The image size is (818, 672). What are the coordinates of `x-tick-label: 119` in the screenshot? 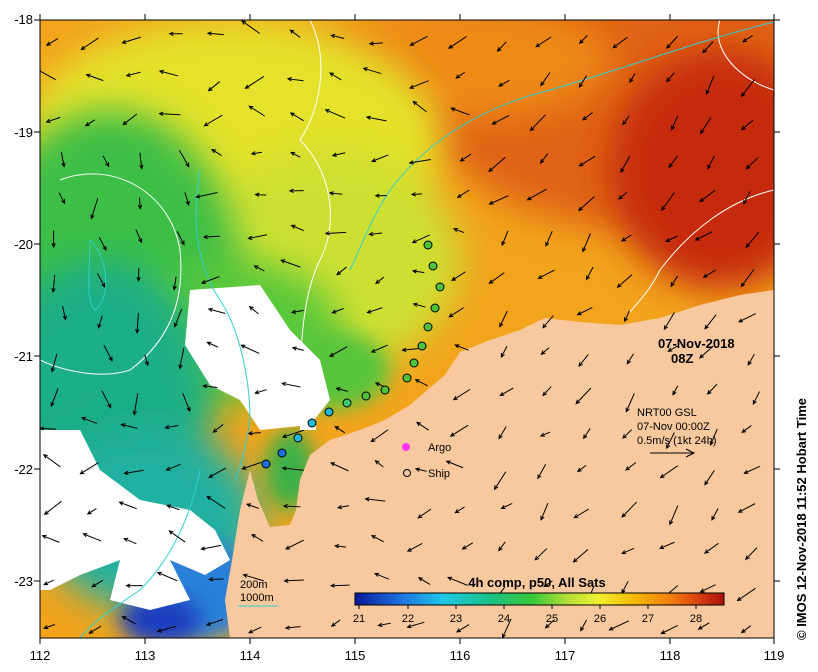 It's located at (774, 655).